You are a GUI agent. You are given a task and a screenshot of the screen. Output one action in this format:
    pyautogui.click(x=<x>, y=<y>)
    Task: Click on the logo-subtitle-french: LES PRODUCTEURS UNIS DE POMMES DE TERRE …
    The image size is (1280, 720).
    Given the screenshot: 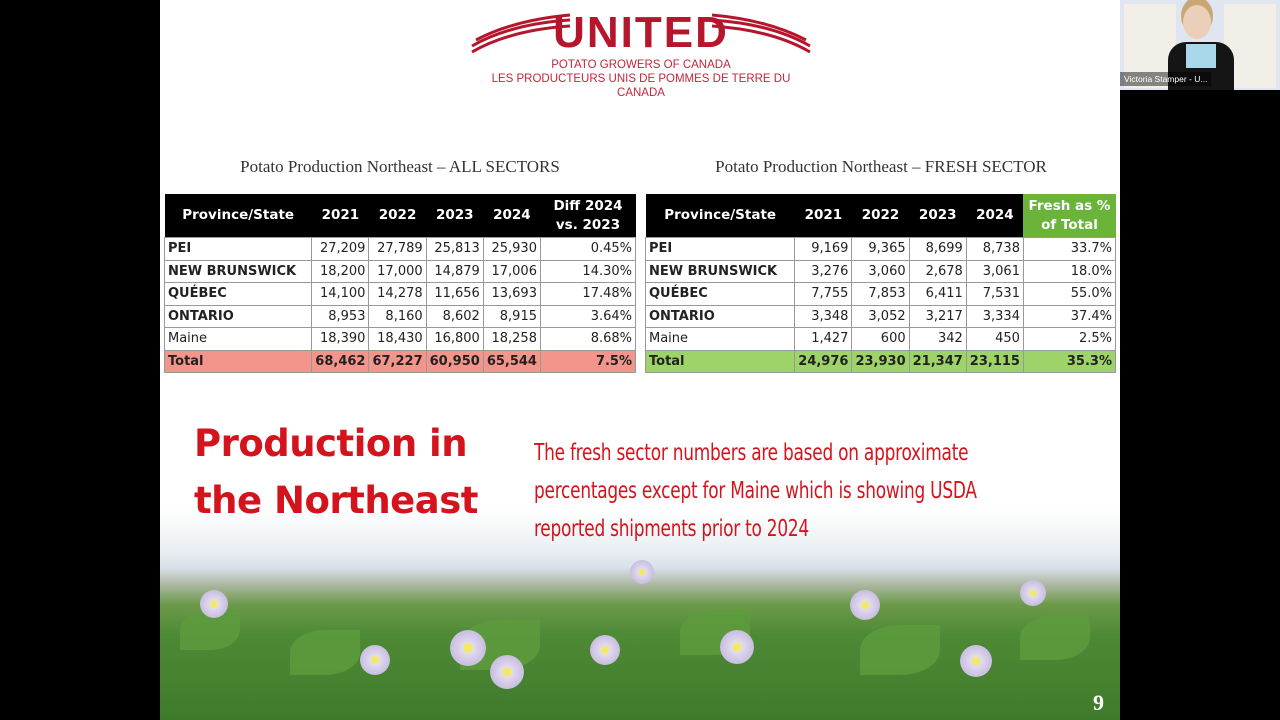 What is the action you would take?
    pyautogui.click(x=641, y=86)
    